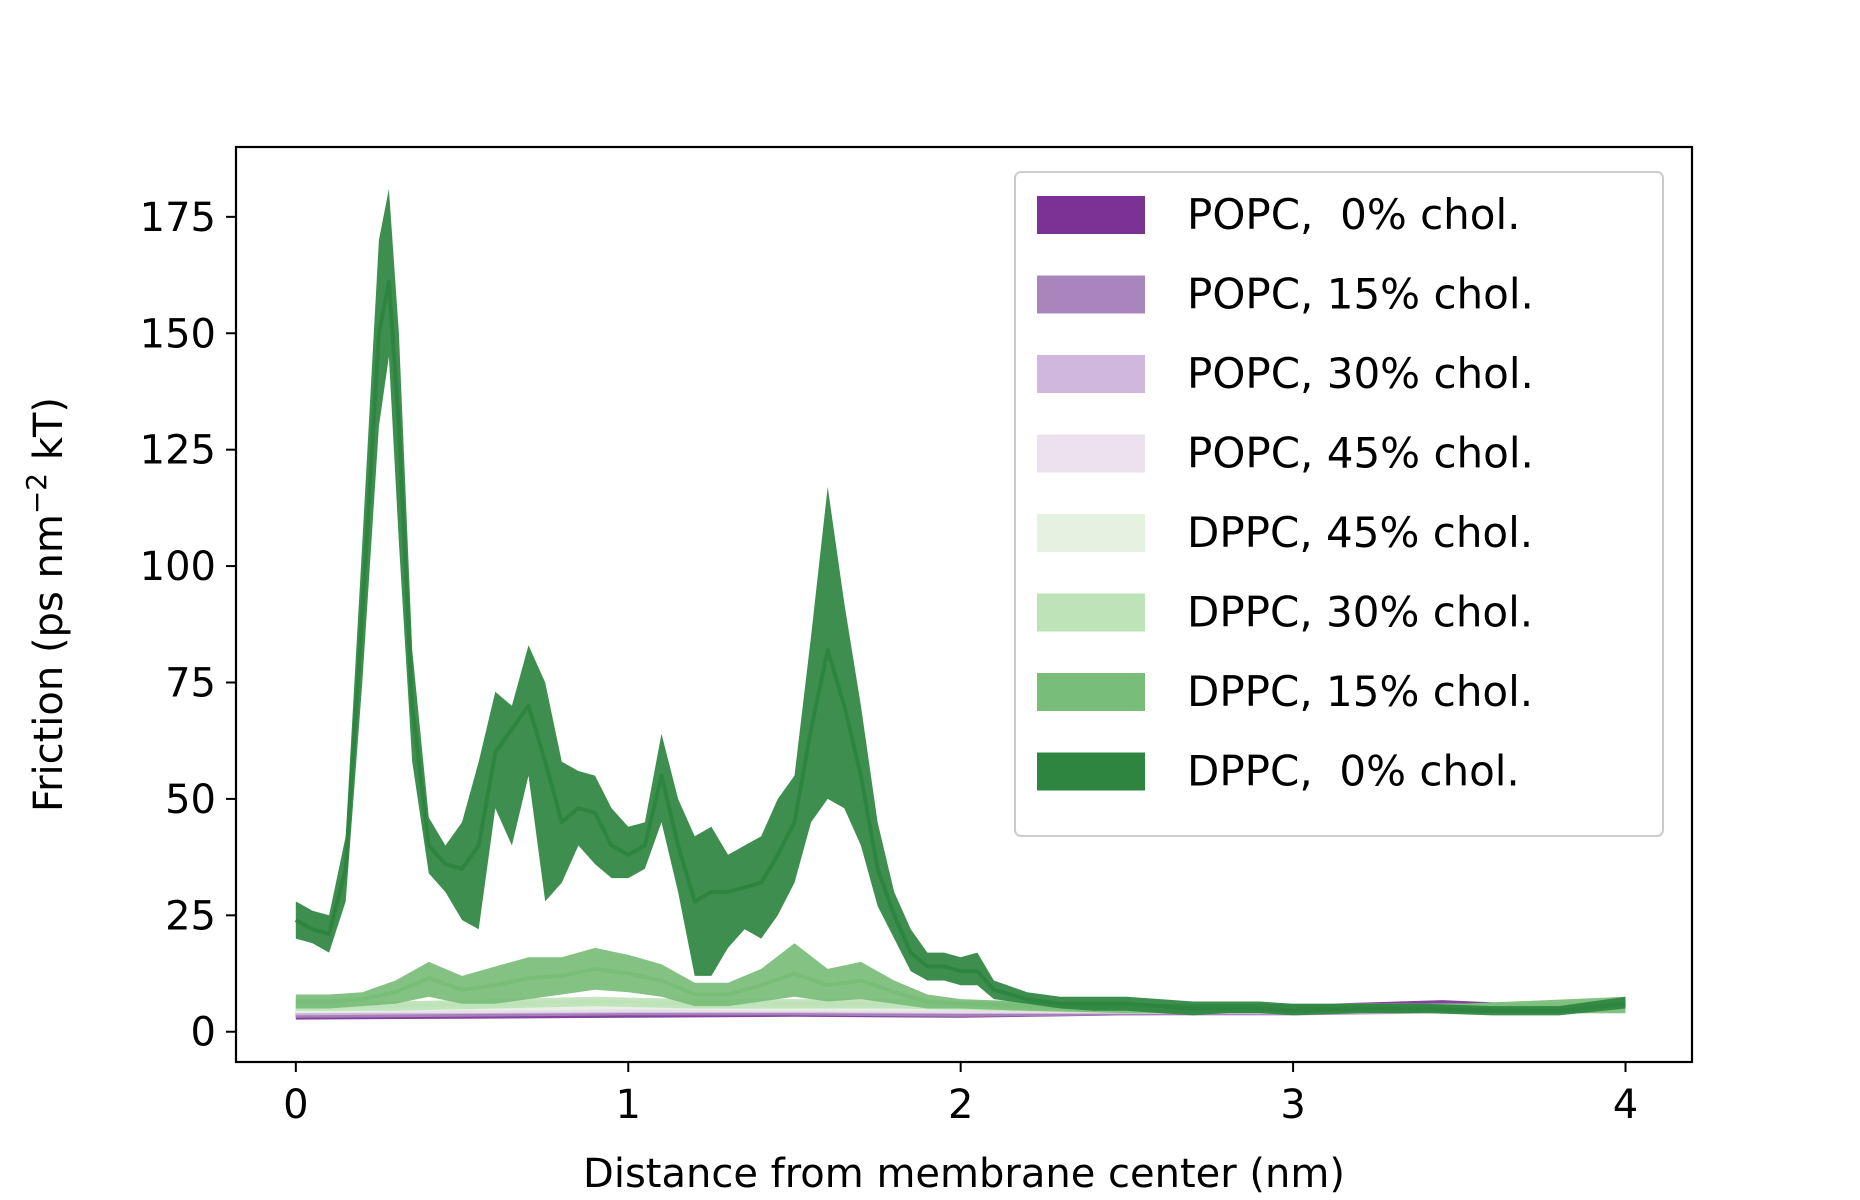  Describe the element at coordinates (49, 435) in the screenshot. I see `y-axis-title-suffix: kT)` at that location.